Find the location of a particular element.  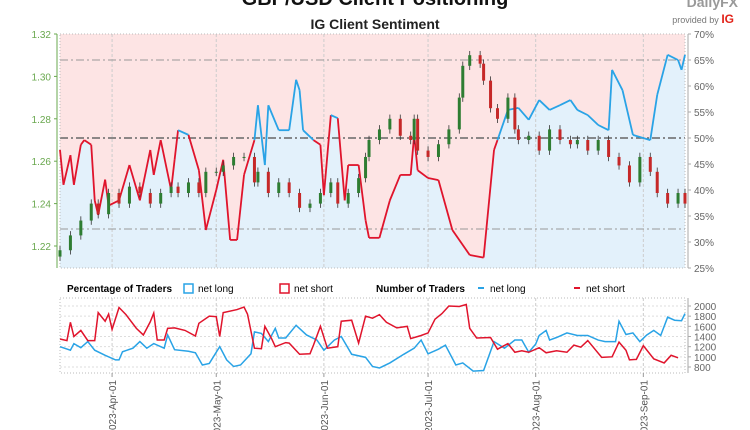

x-axis-label: 2023-Sep-01 is located at coordinates (644, 405).